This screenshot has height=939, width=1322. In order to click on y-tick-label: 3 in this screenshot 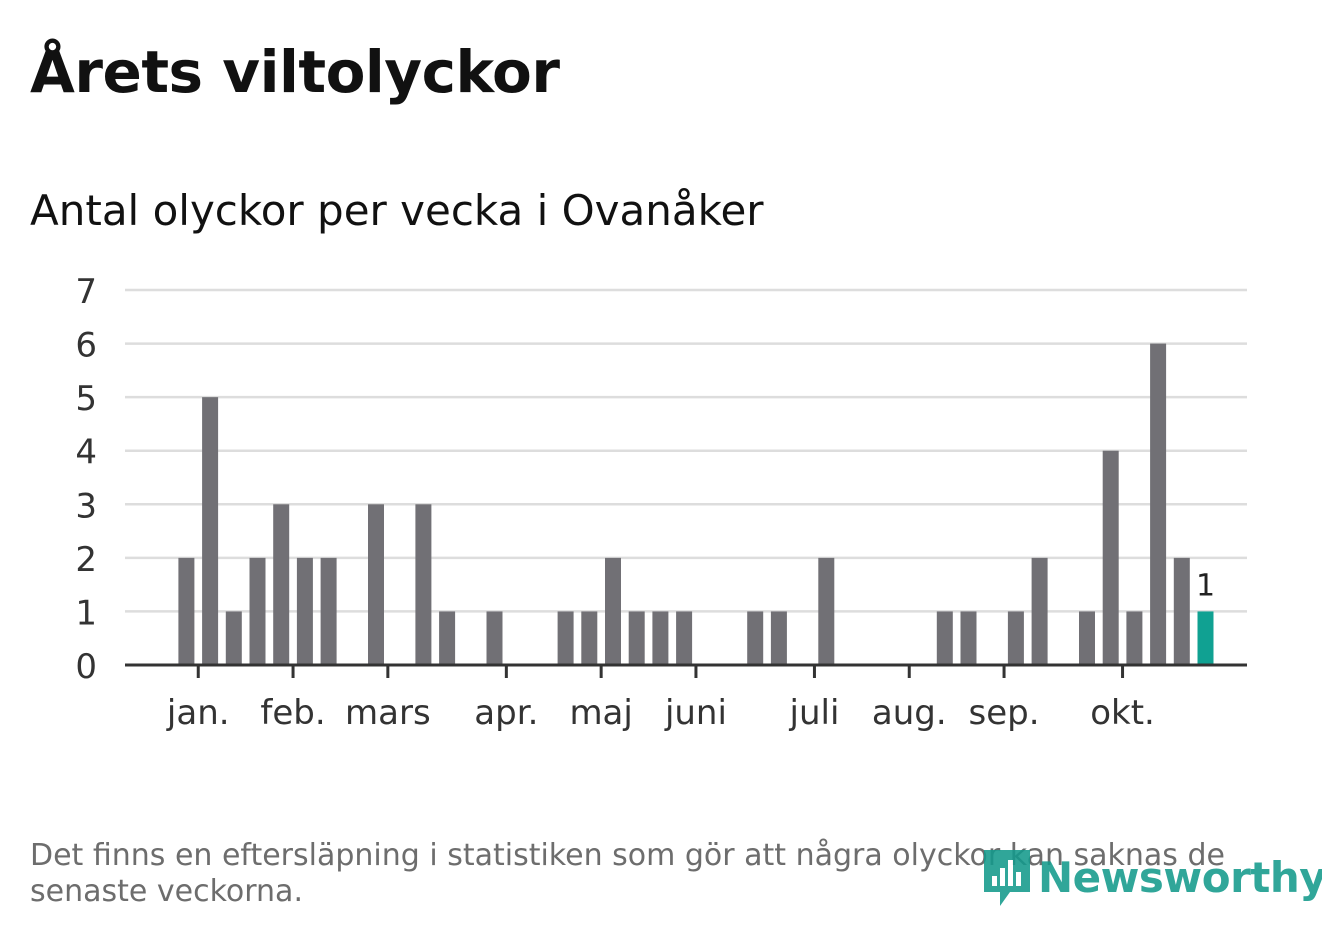, I will do `click(86, 506)`.